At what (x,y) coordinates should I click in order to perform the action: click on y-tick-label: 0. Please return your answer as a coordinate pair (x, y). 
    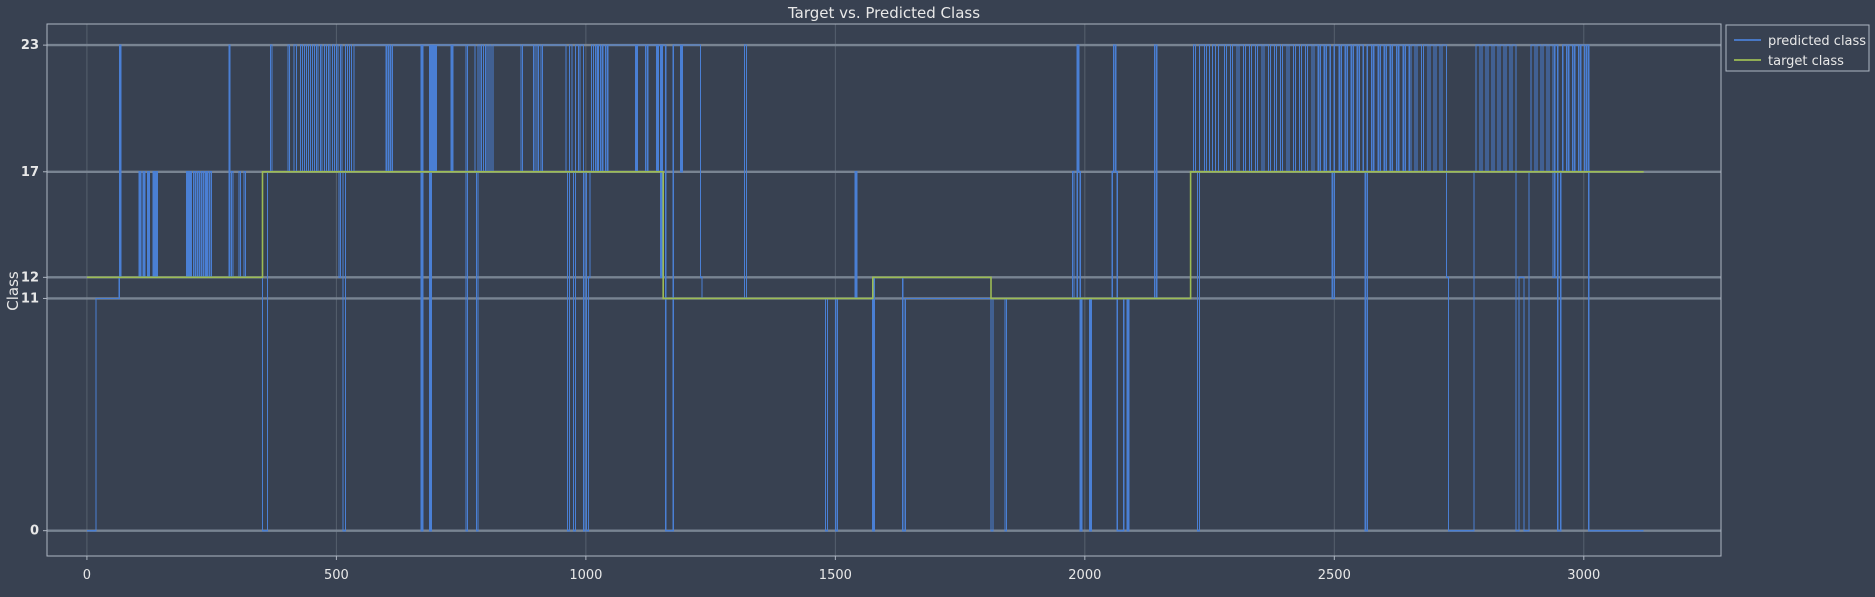
    Looking at the image, I should click on (34, 531).